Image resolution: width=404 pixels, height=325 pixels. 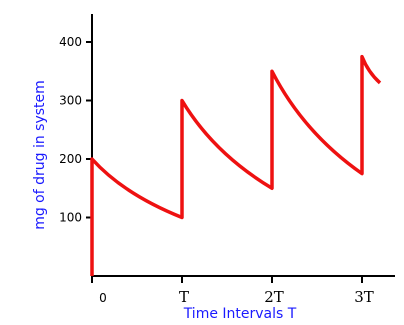 I want to click on y-ticks: 100 200 300 400, so click(x=75, y=130).